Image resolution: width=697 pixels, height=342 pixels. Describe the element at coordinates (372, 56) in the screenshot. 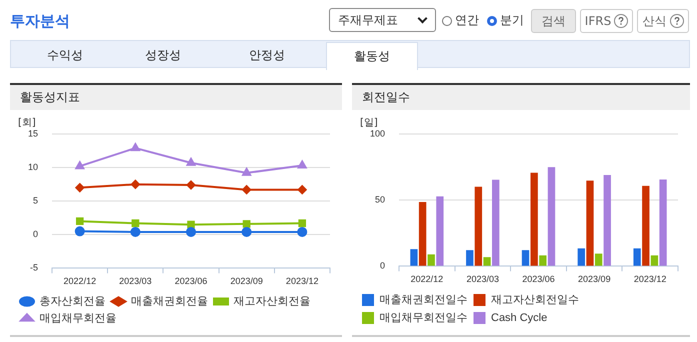

I see `text: 활동성` at that location.